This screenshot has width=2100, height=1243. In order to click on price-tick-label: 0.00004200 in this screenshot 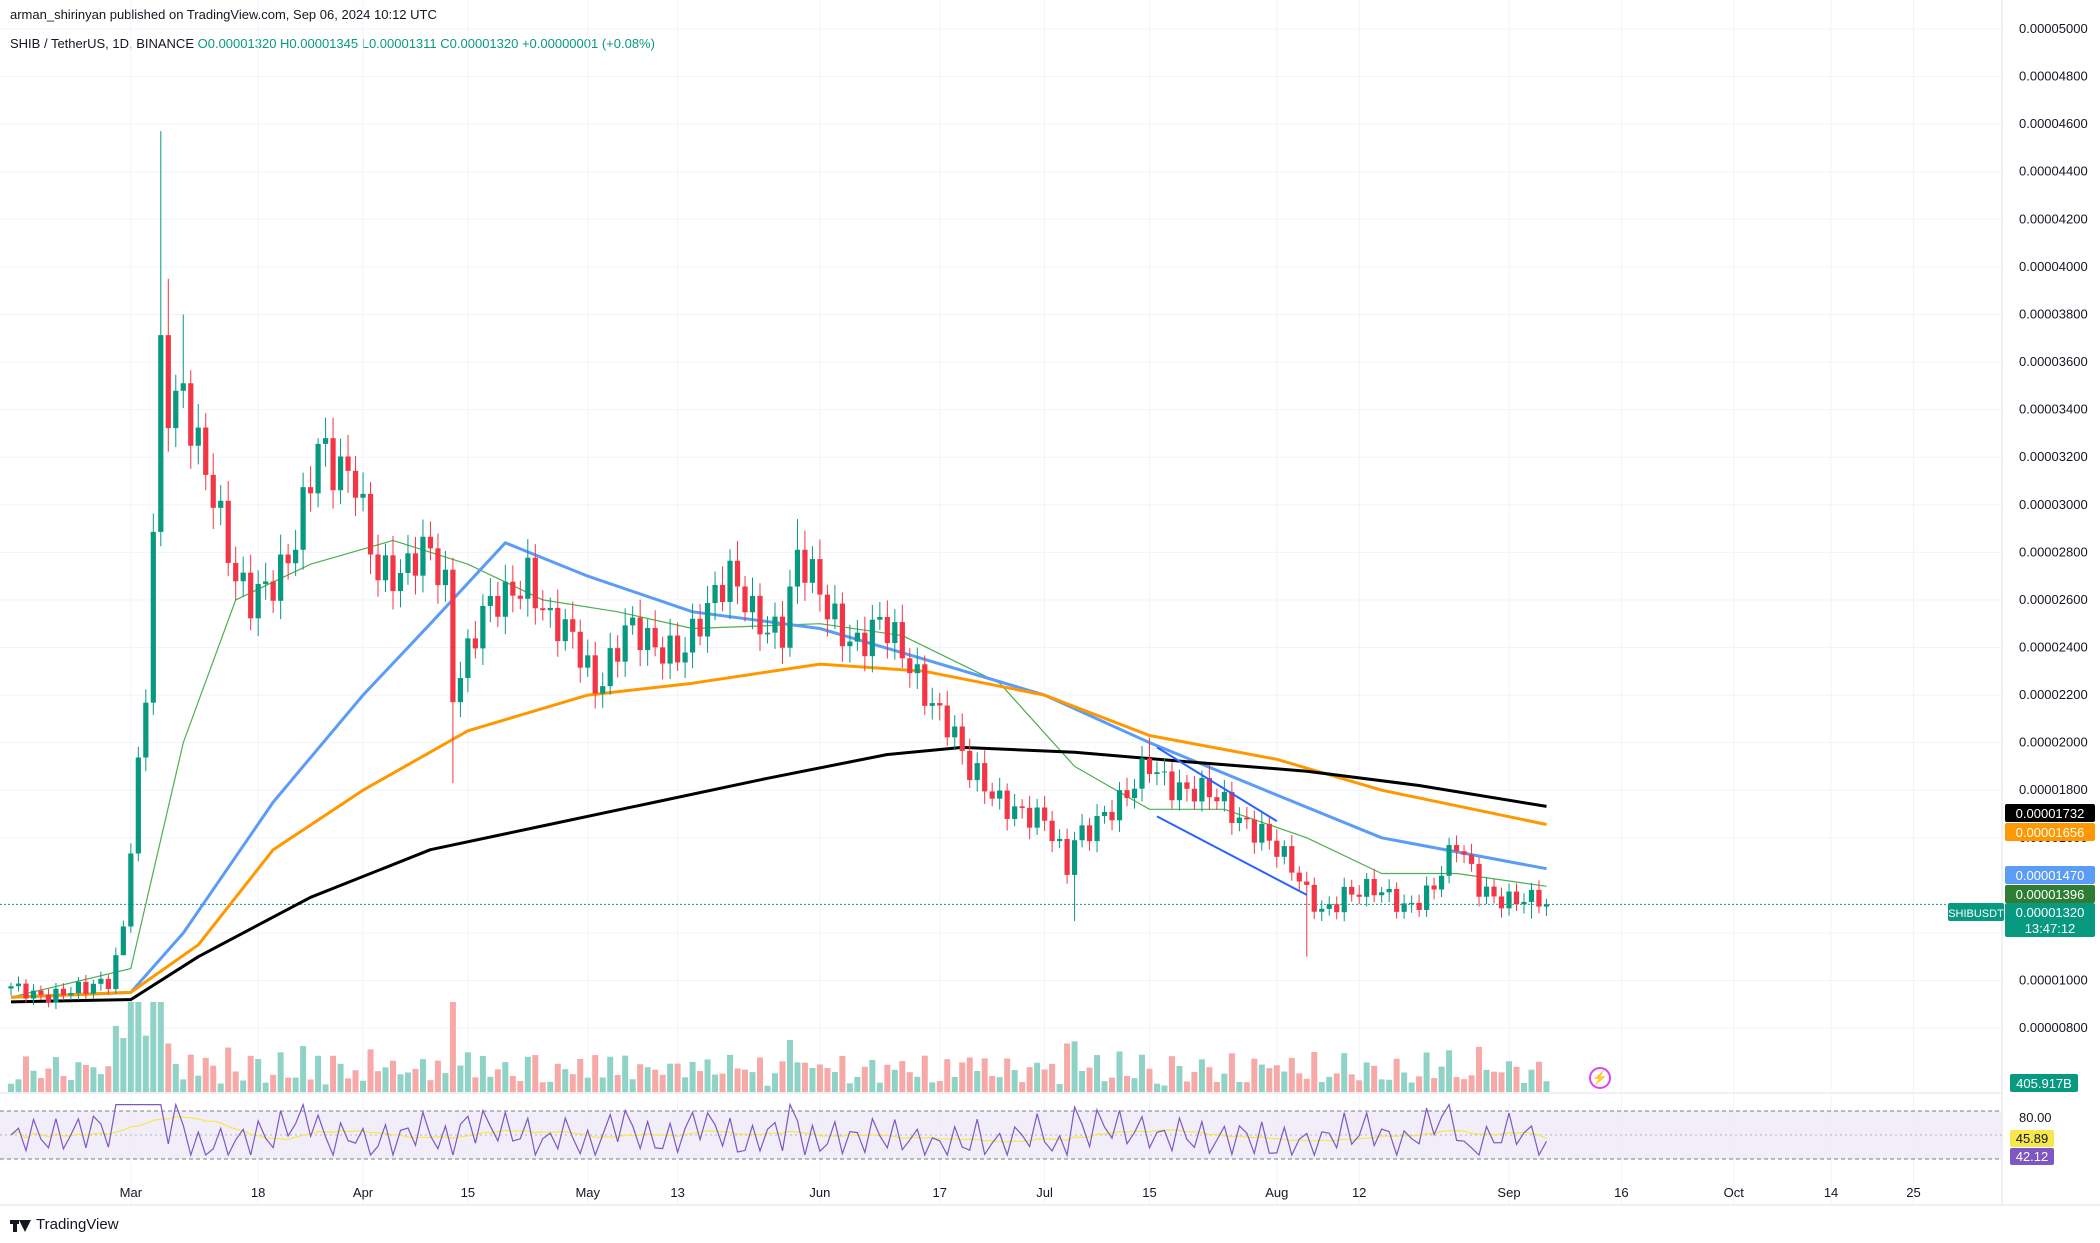, I will do `click(2053, 218)`.